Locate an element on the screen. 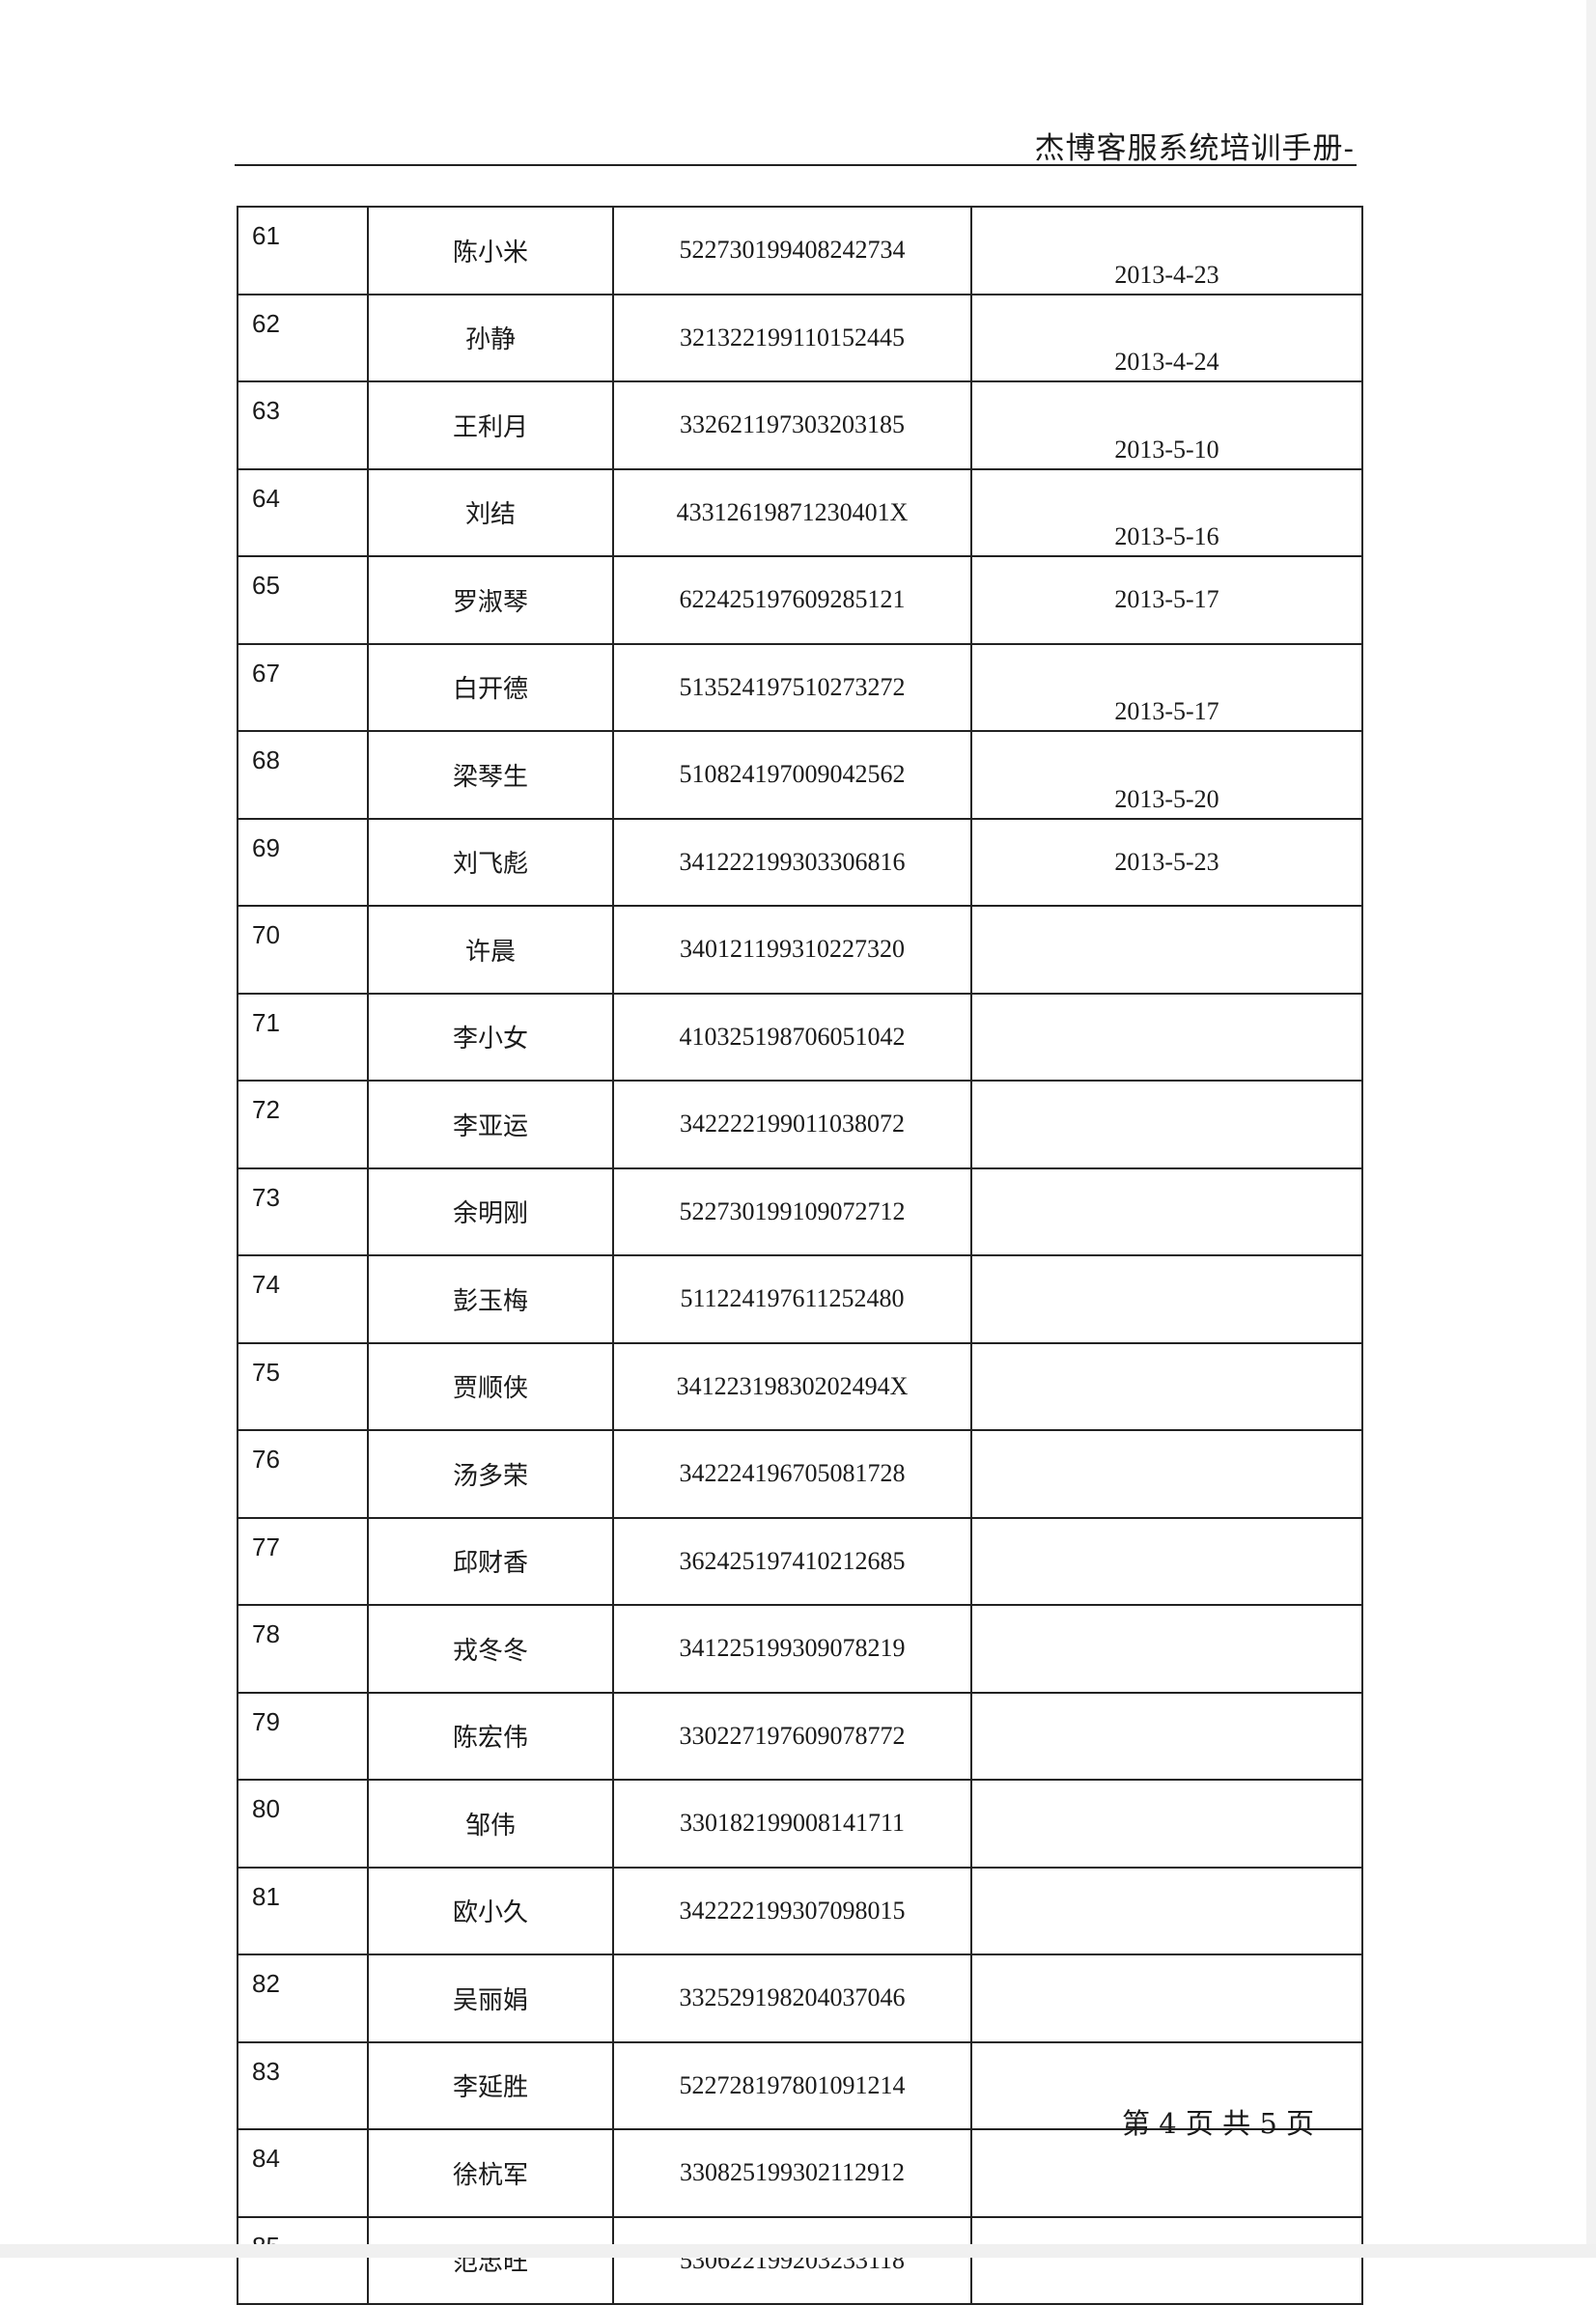 This screenshot has height=2305, width=1596. table-row: 75 贾顺侠 34122319830202494X is located at coordinates (800, 1386).